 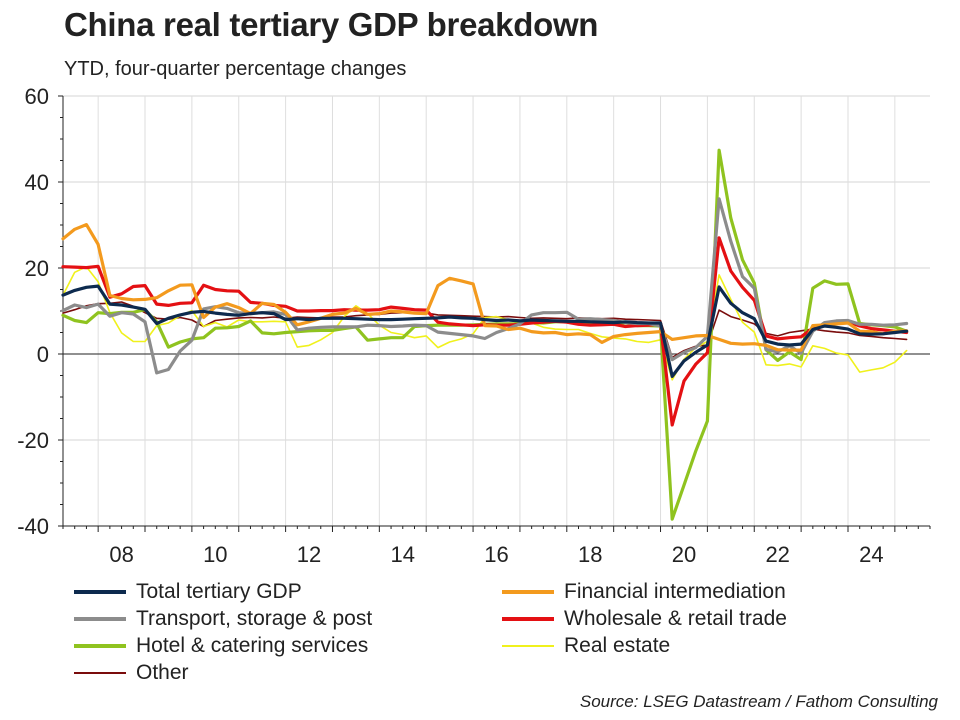 What do you see at coordinates (331, 24) in the screenshot?
I see `chart-title: China real tertiary GDP breakdown` at bounding box center [331, 24].